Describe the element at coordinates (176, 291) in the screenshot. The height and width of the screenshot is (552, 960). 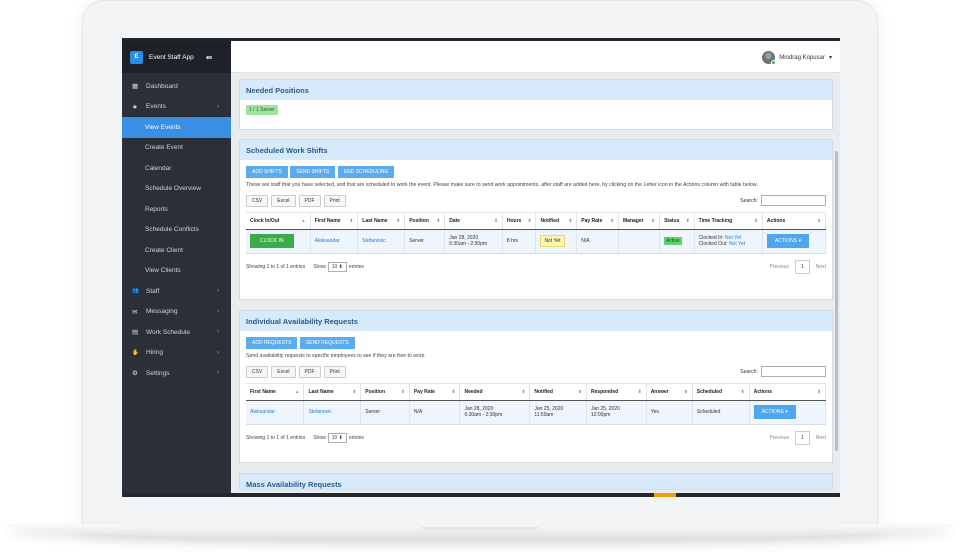
I see `sidebar-item-staff: 👥 Staff ›` at that location.